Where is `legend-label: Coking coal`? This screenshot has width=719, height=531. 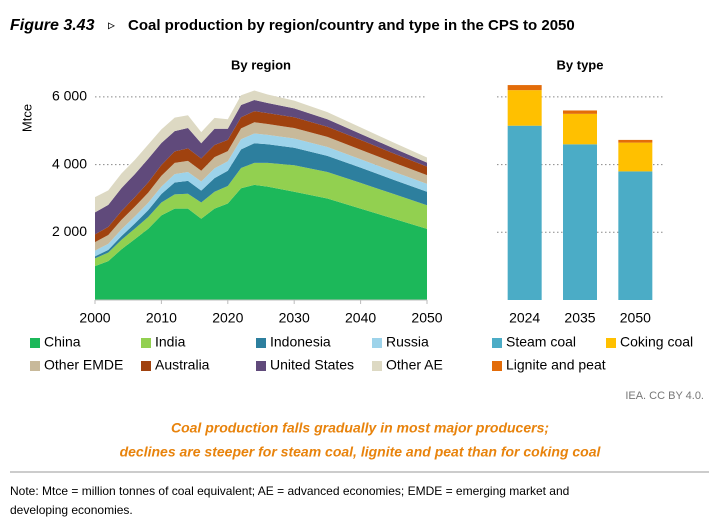
legend-label: Coking coal is located at coordinates (656, 342).